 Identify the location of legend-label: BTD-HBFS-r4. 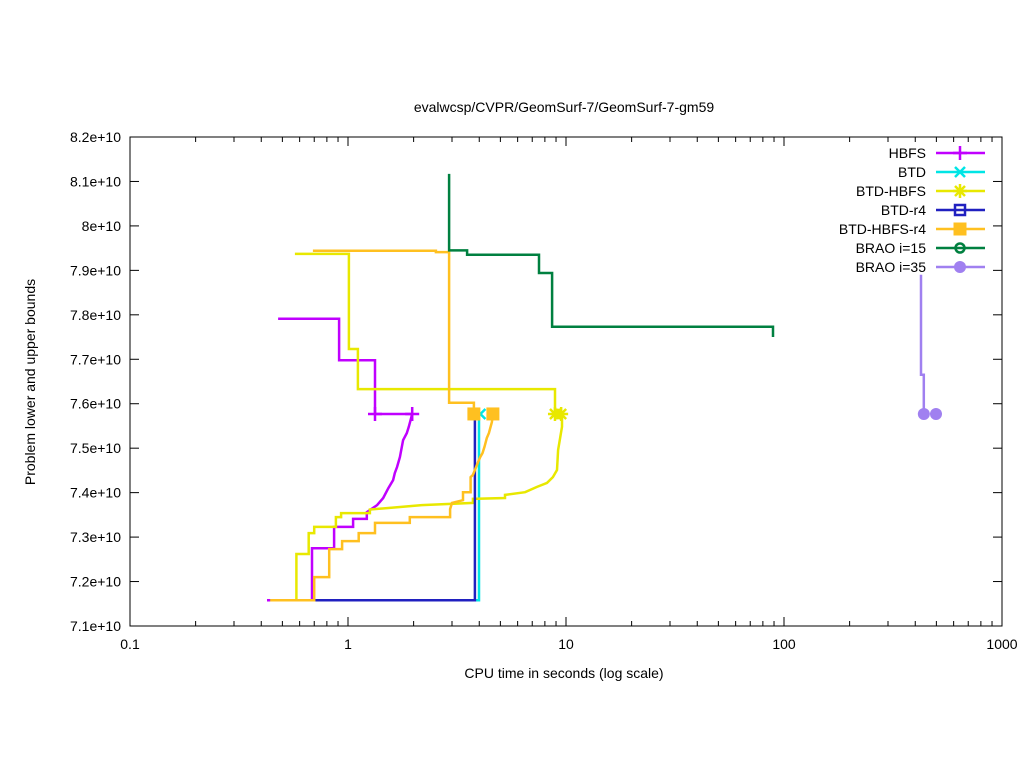
(882, 229).